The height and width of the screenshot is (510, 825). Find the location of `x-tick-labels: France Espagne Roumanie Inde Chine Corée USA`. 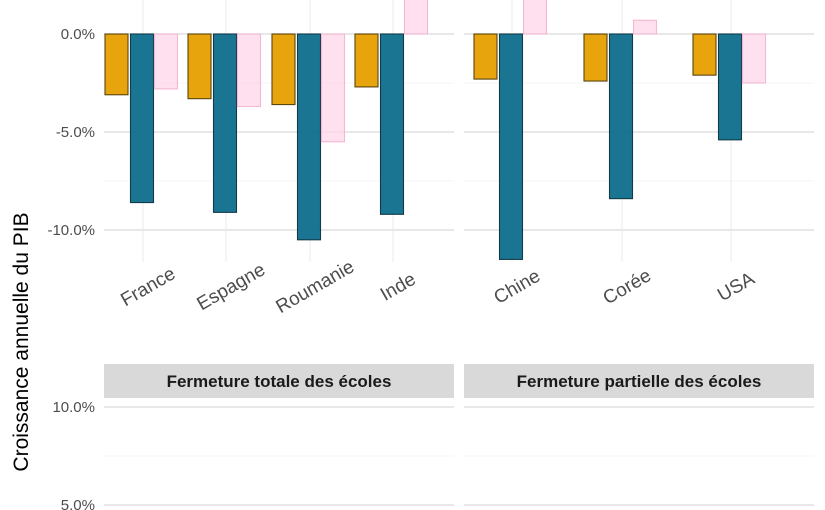

x-tick-labels: France Espagne Roumanie Inde Chine Corée USA is located at coordinates (437, 286).